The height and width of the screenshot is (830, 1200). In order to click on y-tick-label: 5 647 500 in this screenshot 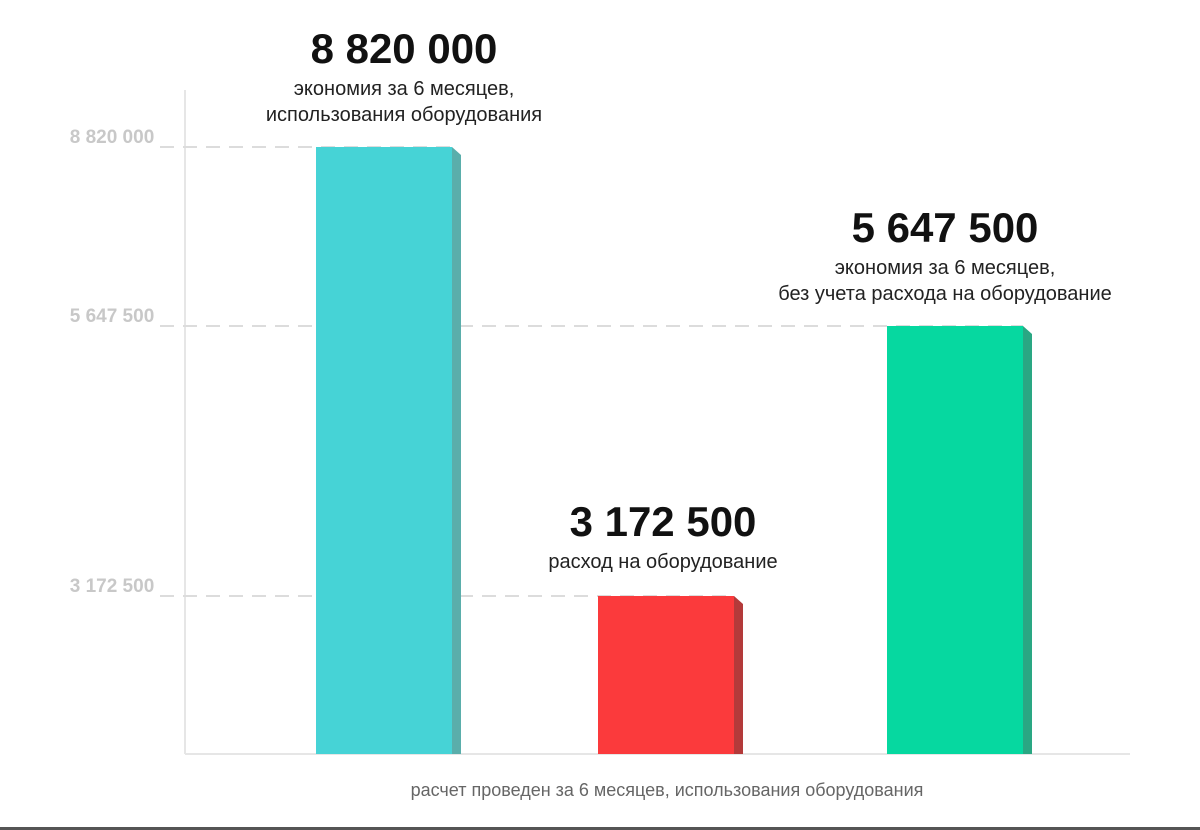, I will do `click(112, 316)`.